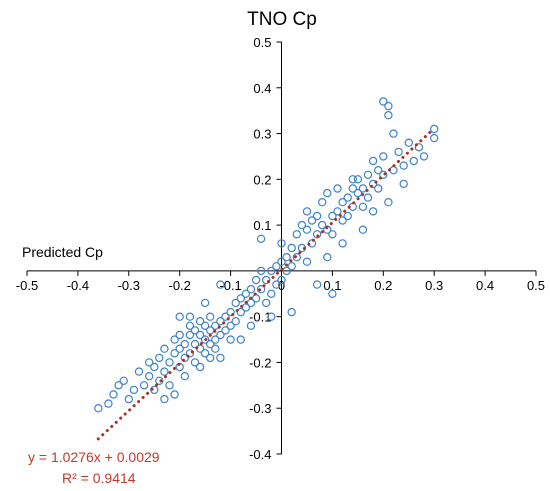  I want to click on x-tick-label: -0.2, so click(179, 285).